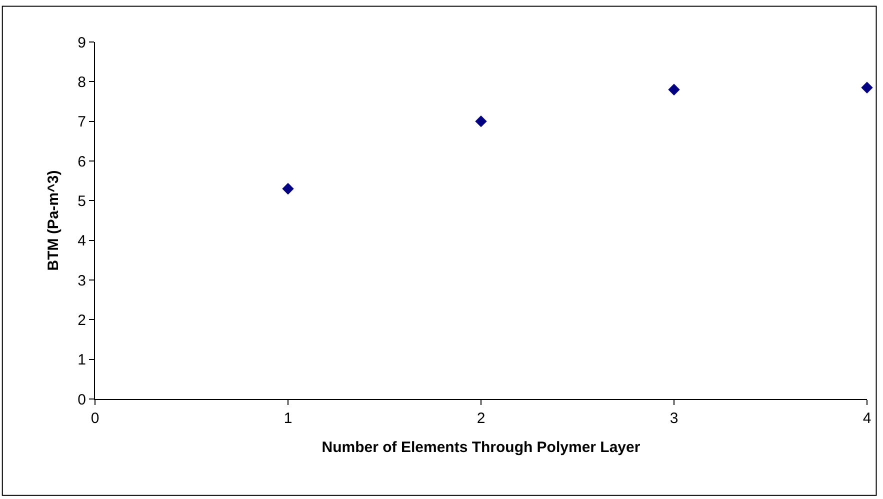 The width and height of the screenshot is (883, 499). Describe the element at coordinates (82, 201) in the screenshot. I see `y-tick-label: 5` at that location.